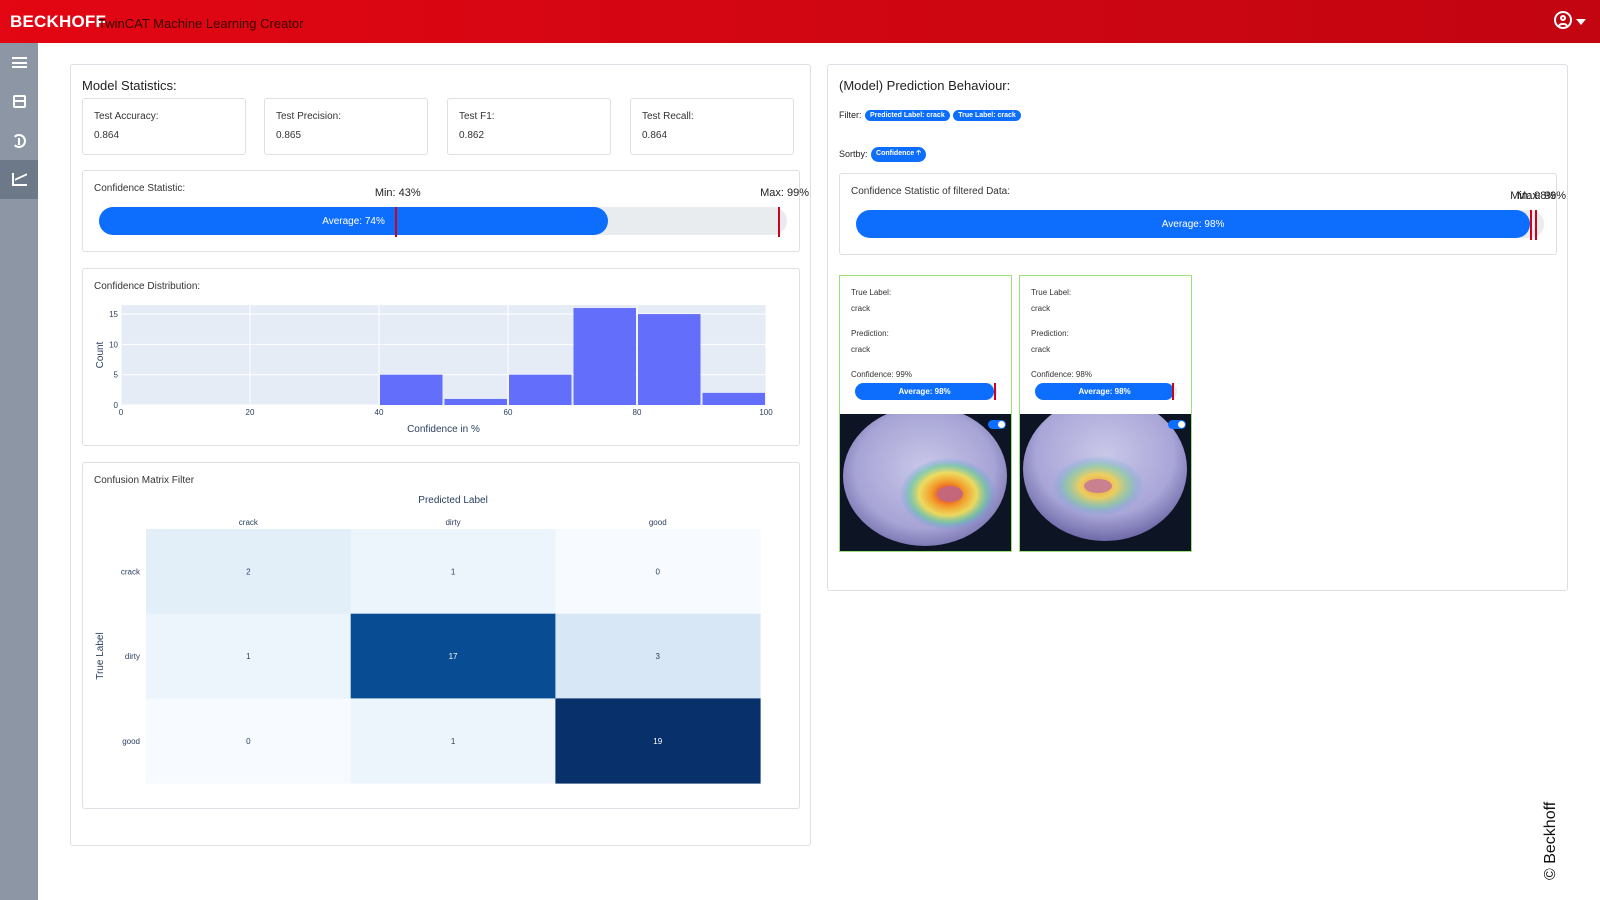 The height and width of the screenshot is (900, 1600). I want to click on filter-label: Filter:, so click(850, 115).